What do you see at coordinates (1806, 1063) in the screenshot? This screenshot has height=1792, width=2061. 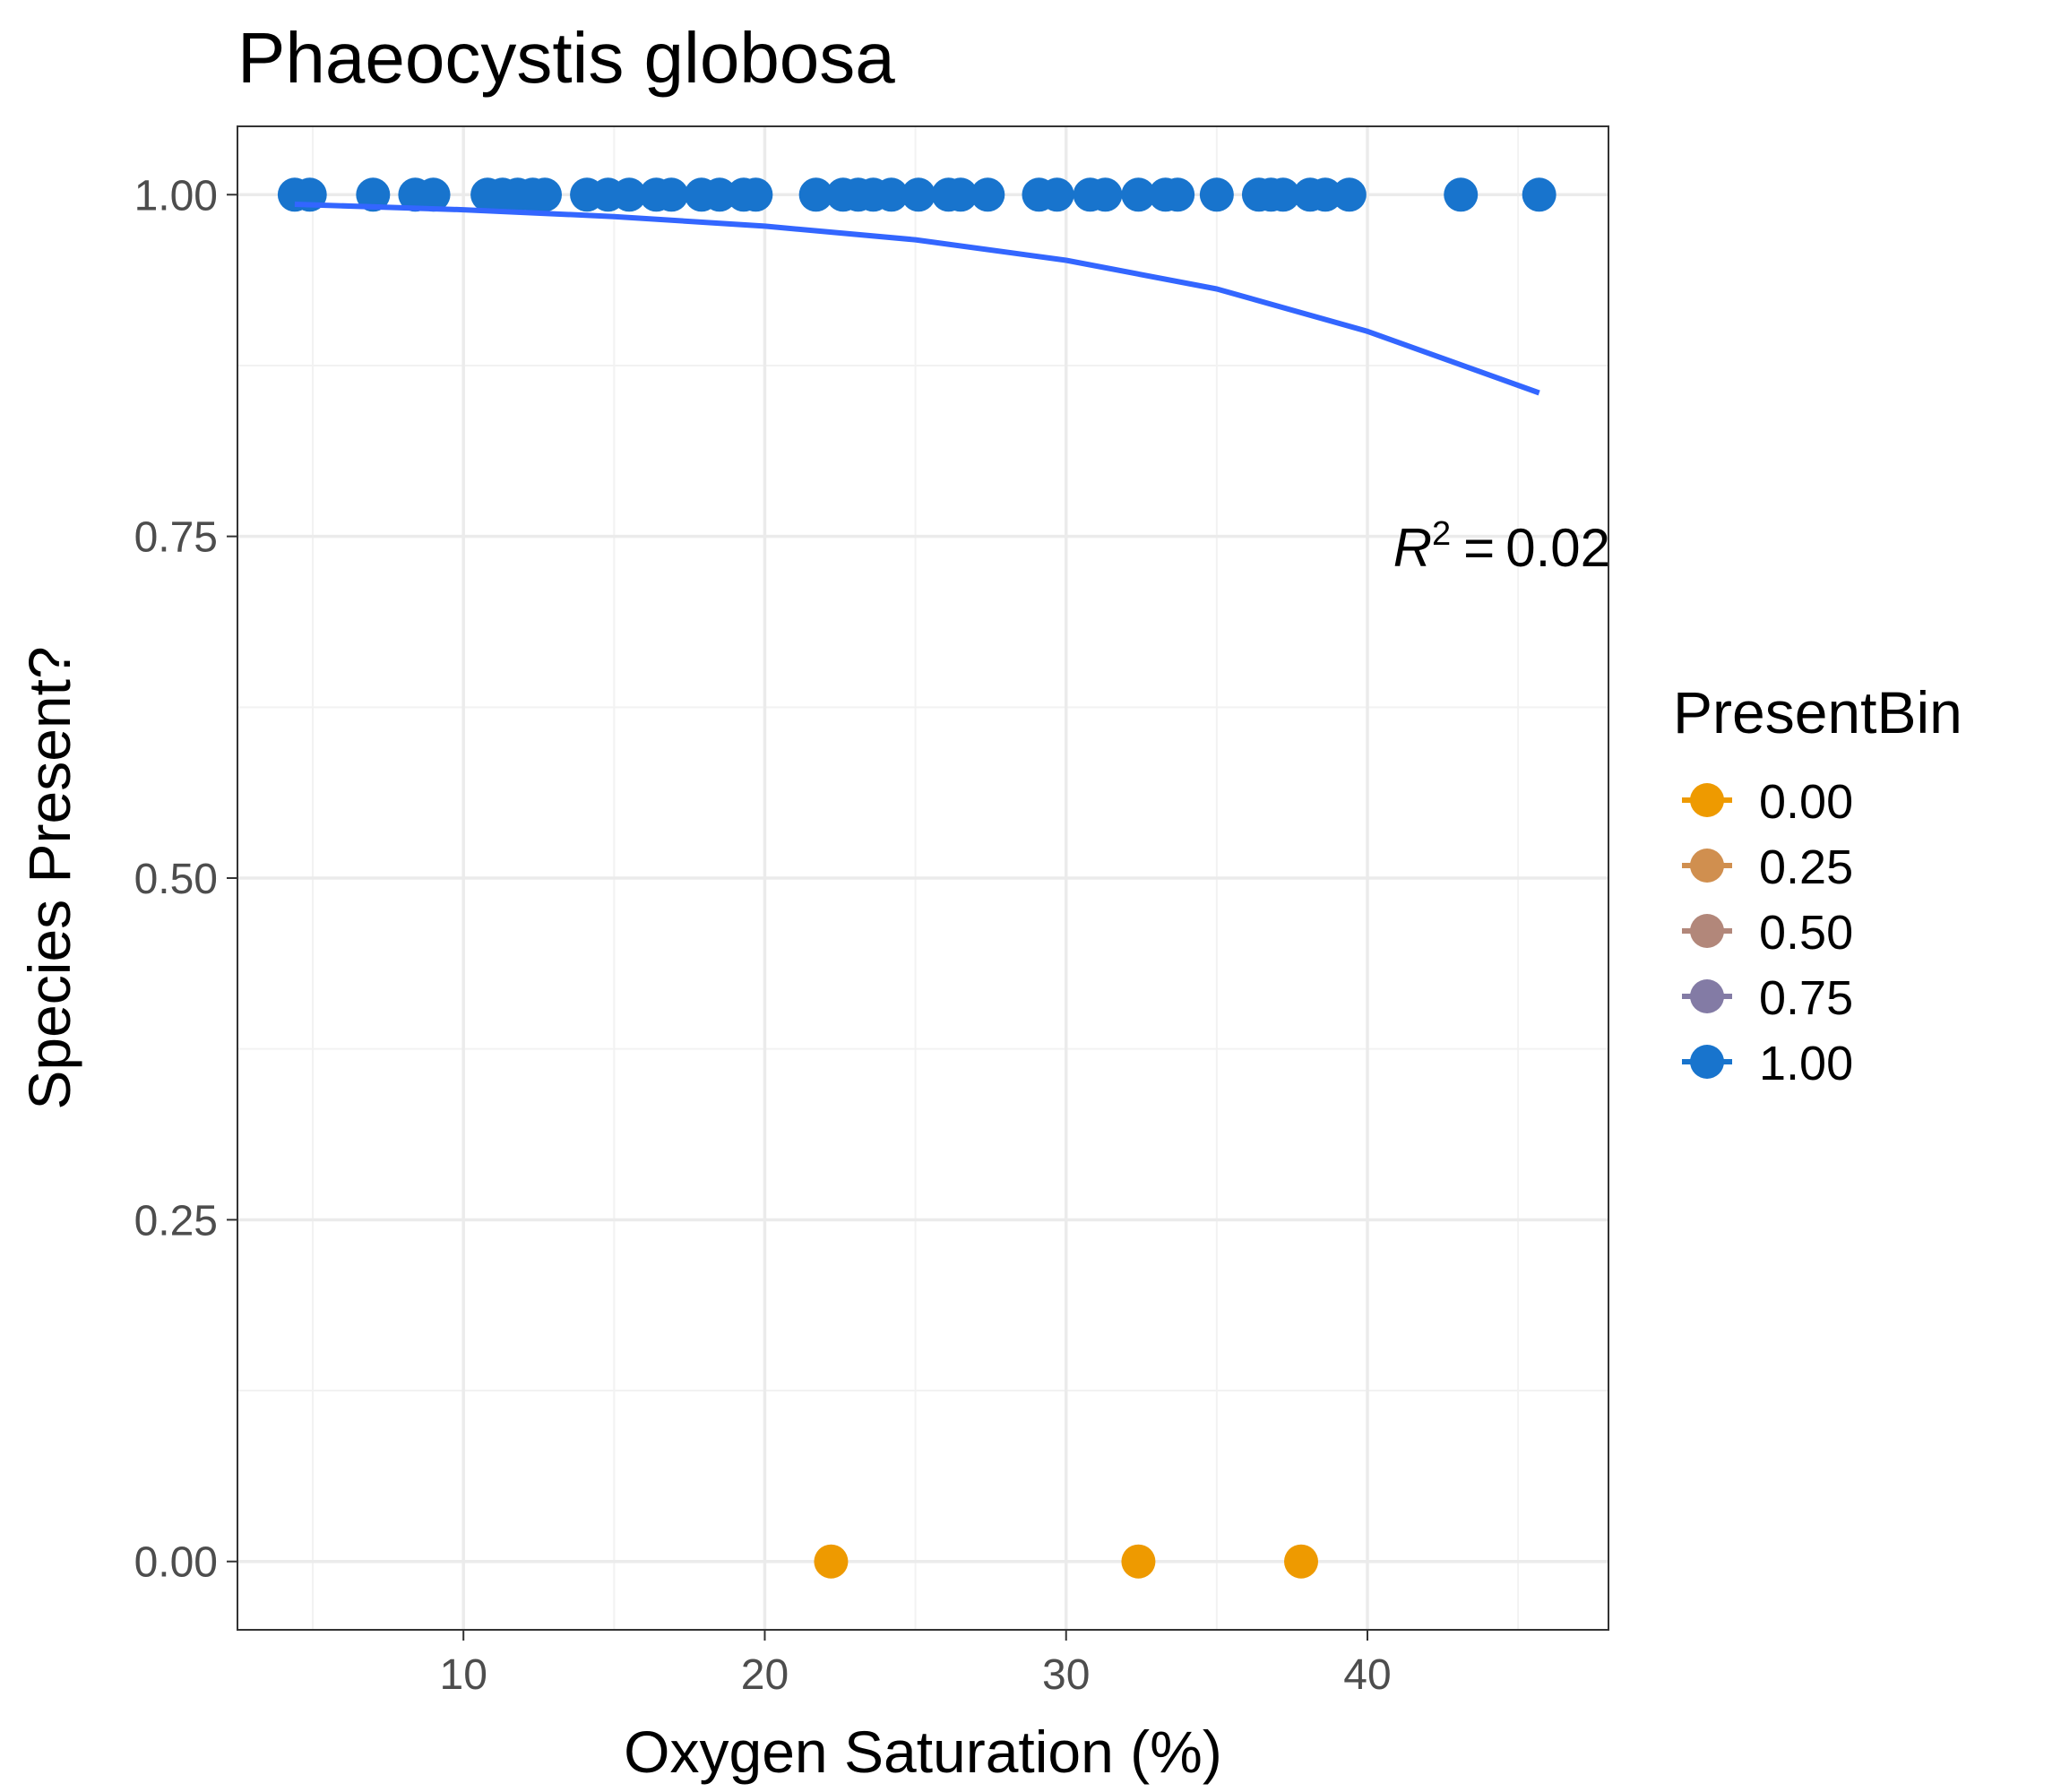 I see `legend-label: 1.00` at bounding box center [1806, 1063].